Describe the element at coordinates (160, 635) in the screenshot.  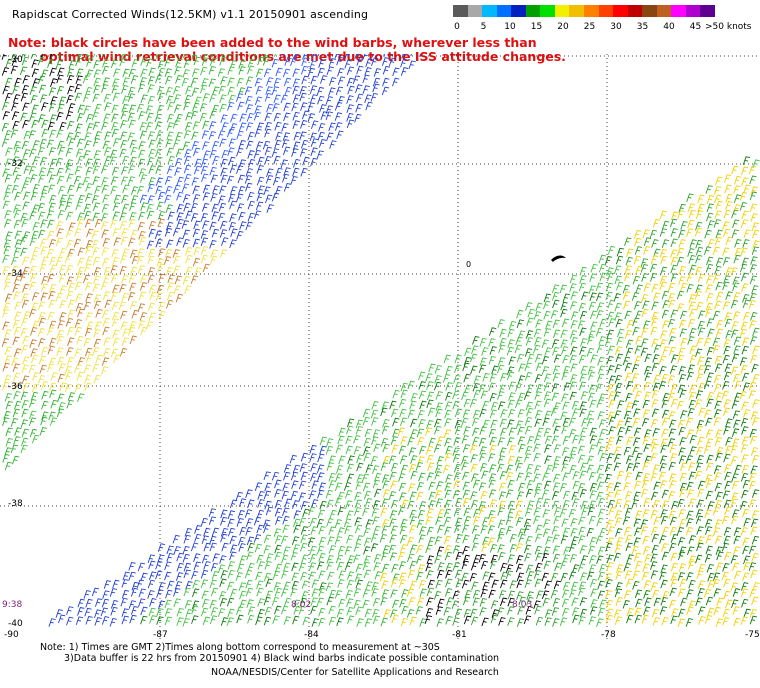
I see `lon-label-87: -87` at that location.